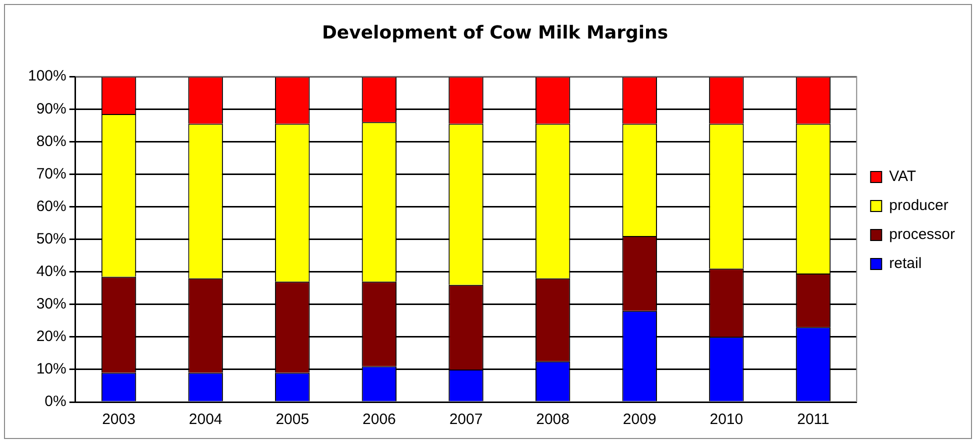 The width and height of the screenshot is (974, 441). Describe the element at coordinates (51, 337) in the screenshot. I see `y-tick-label: 20%` at that location.